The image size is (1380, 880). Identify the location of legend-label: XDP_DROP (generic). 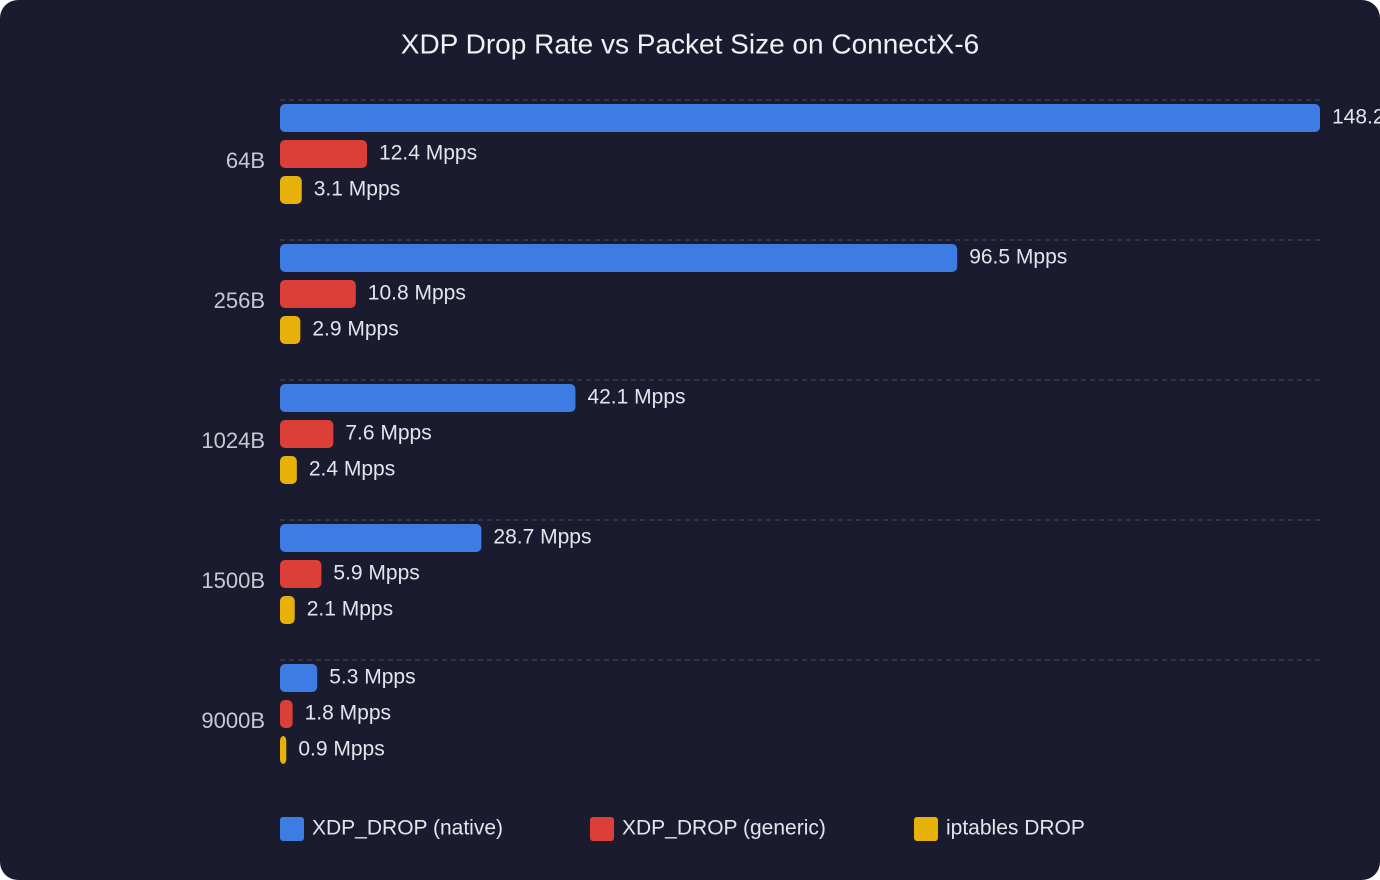
(724, 828).